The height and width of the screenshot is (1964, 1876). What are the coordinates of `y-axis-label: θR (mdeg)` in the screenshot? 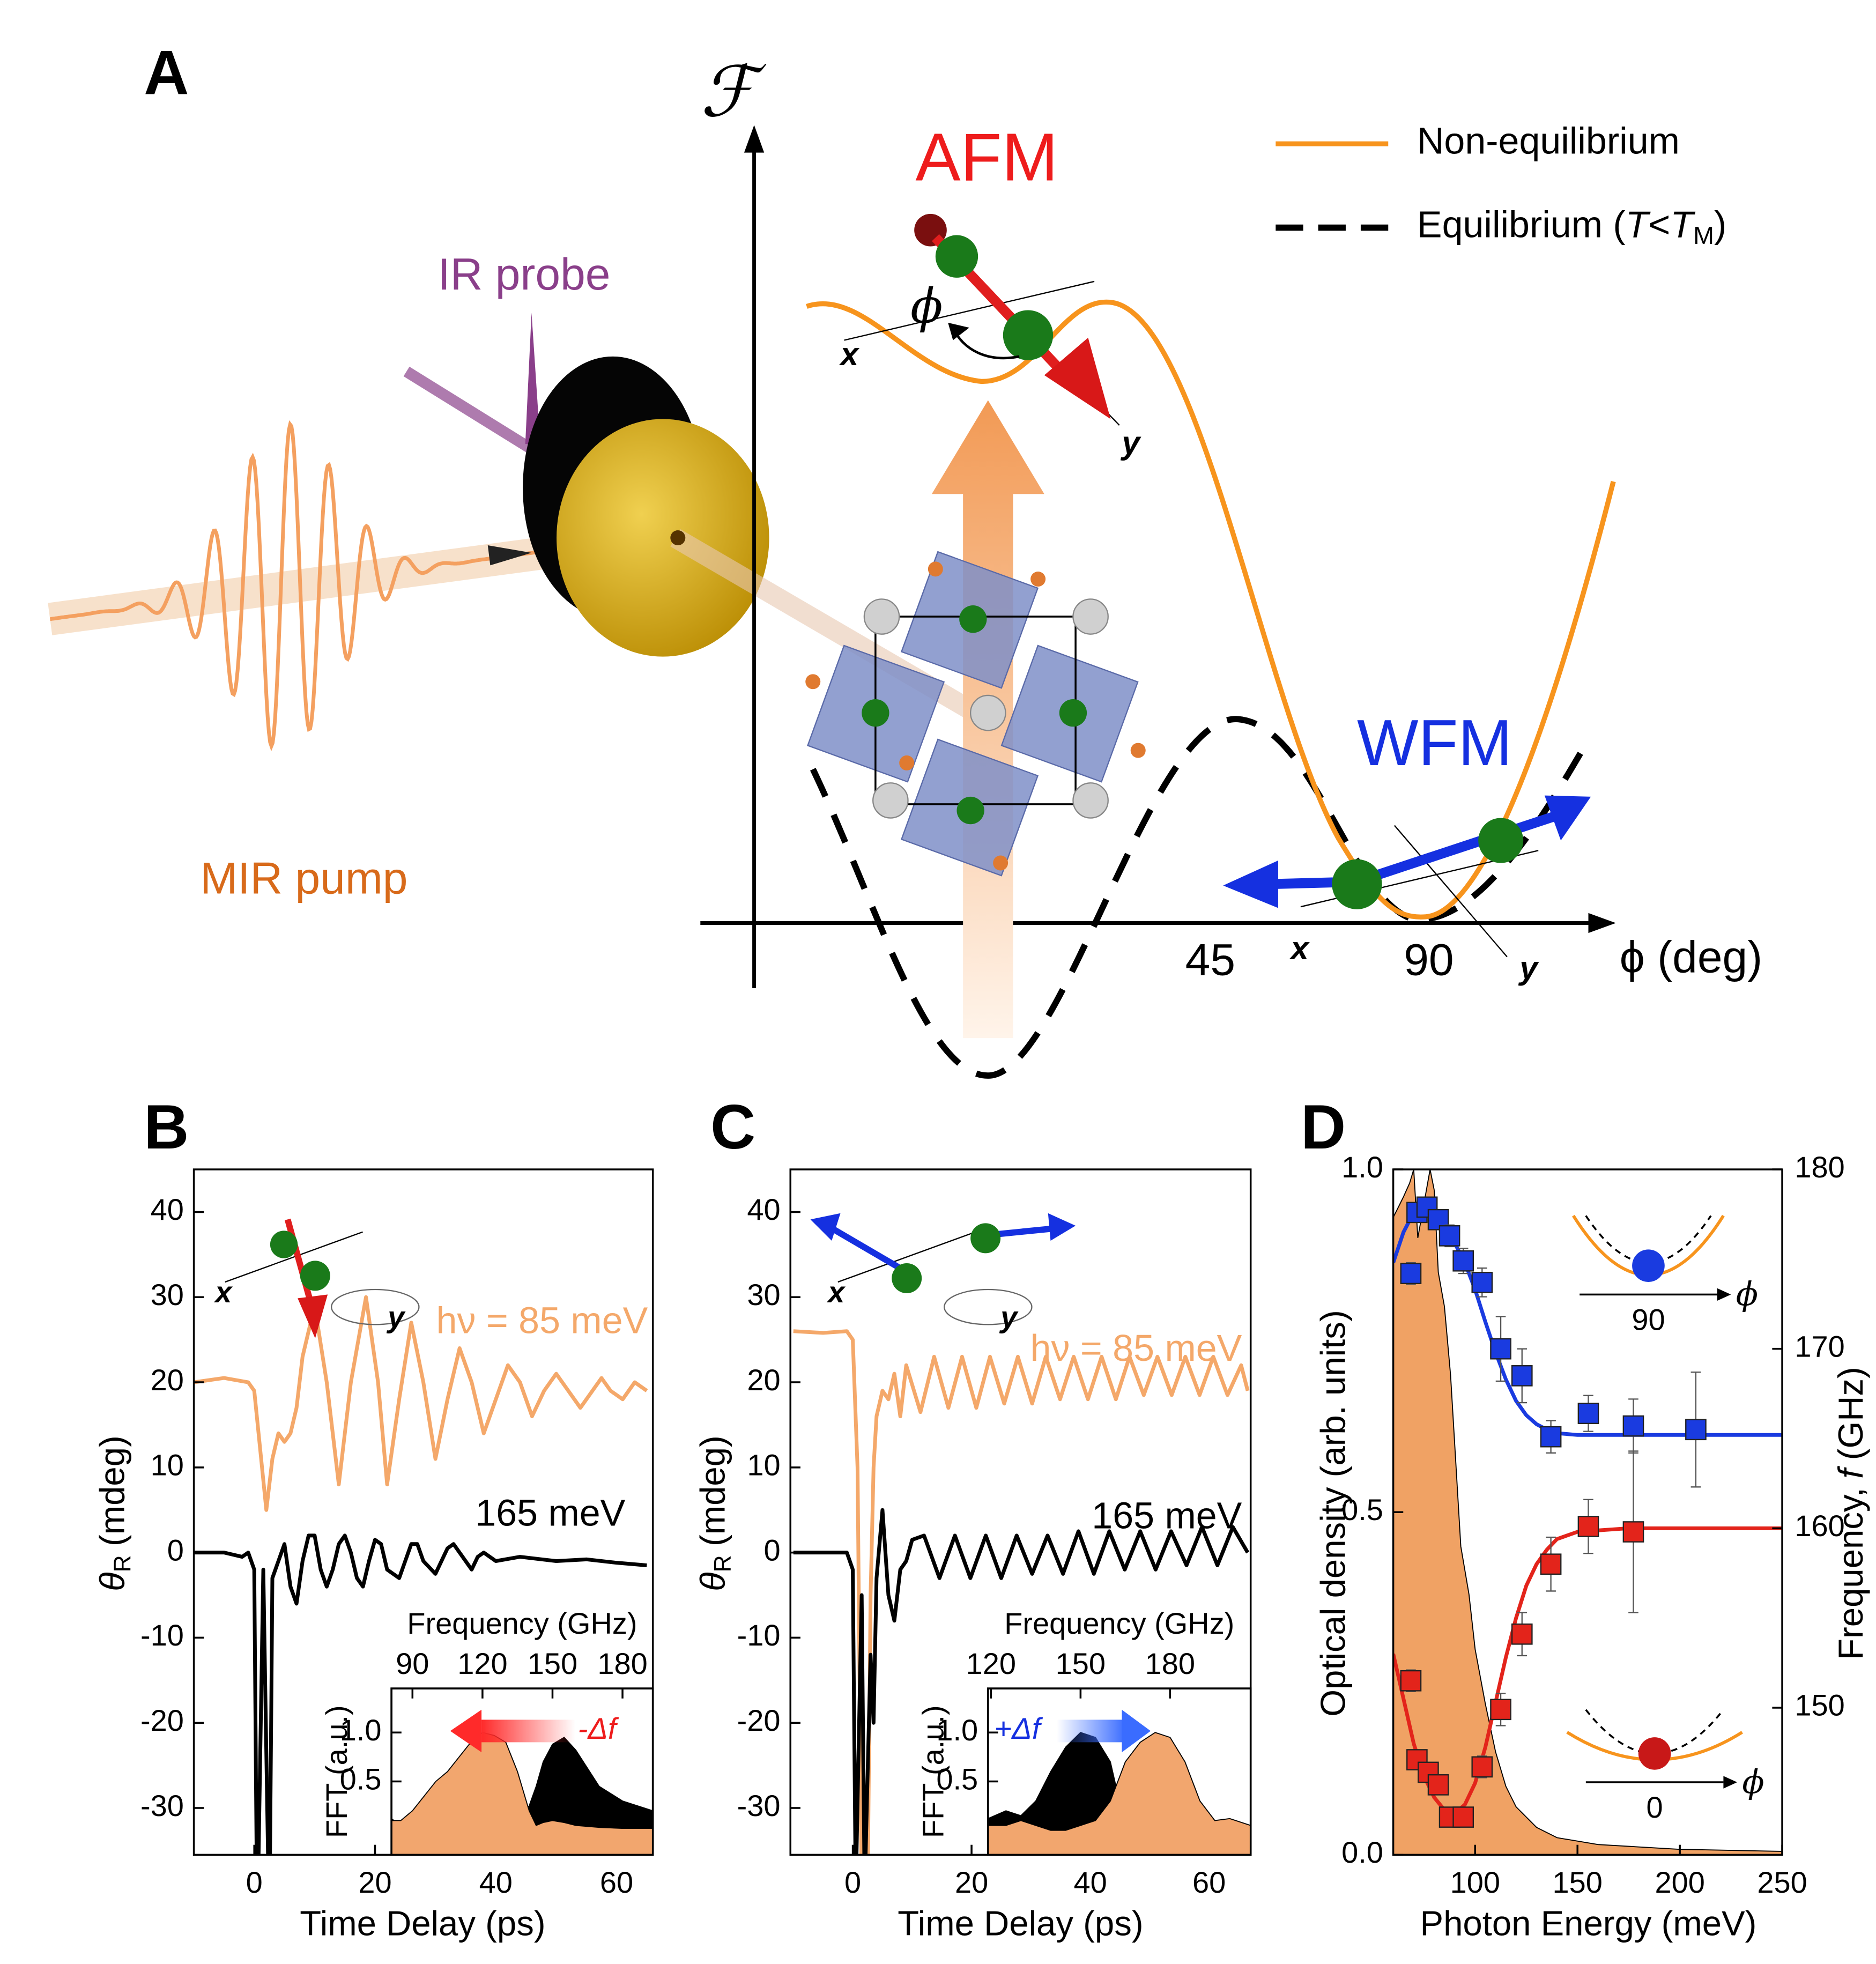 It's located at (715, 1513).